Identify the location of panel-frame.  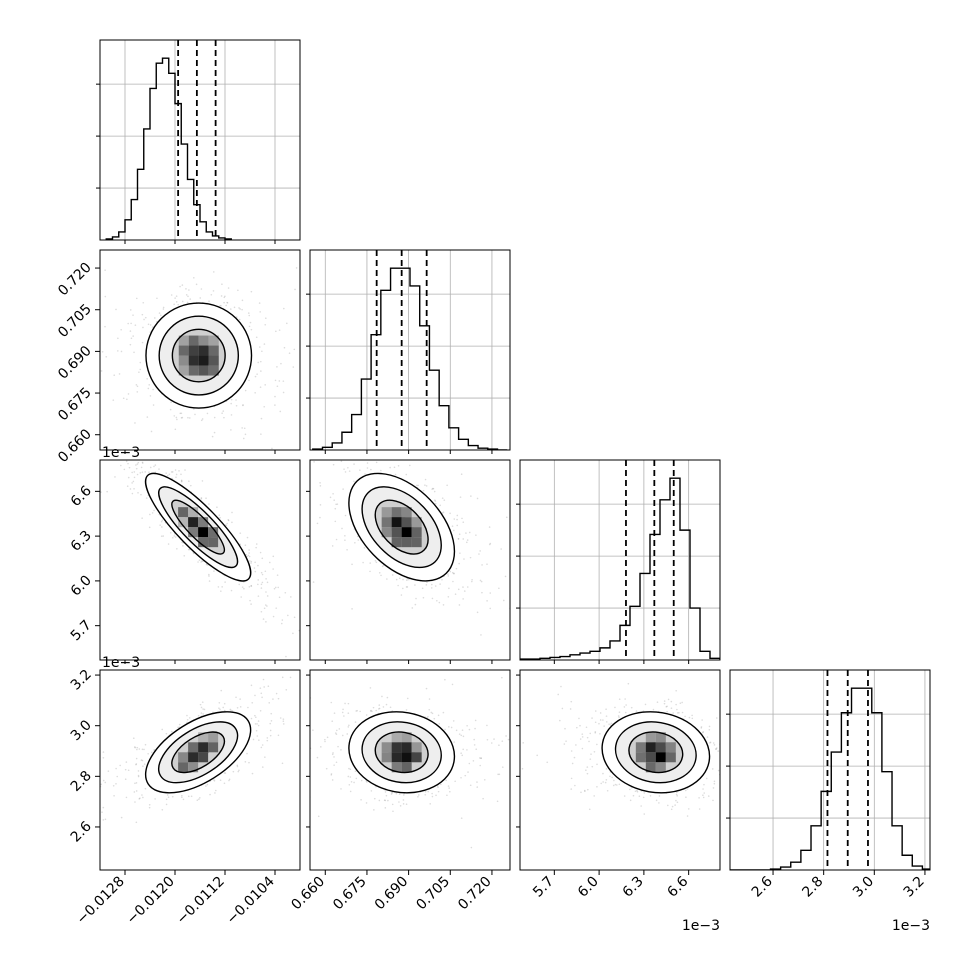
(410, 350).